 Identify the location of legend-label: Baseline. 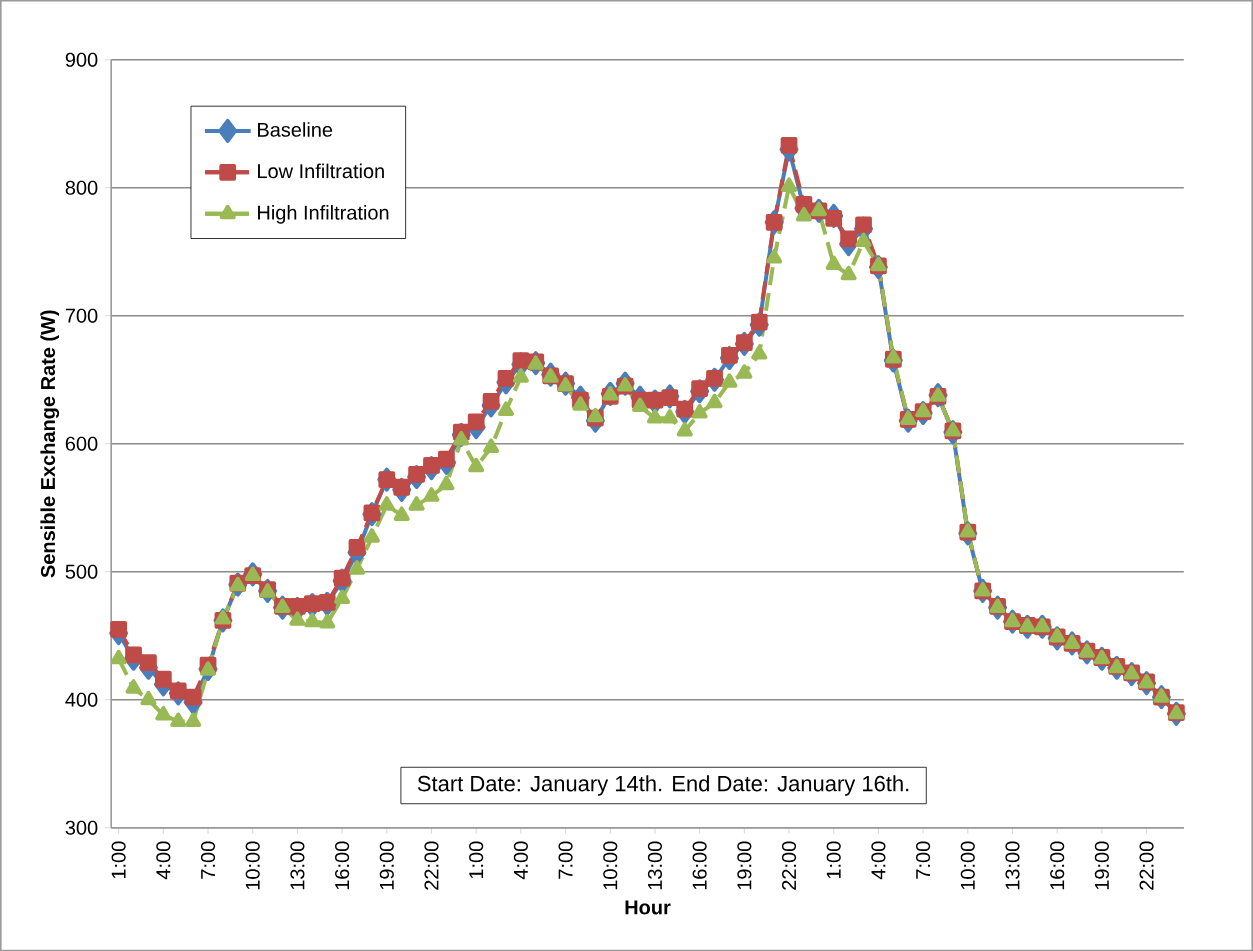
(295, 129).